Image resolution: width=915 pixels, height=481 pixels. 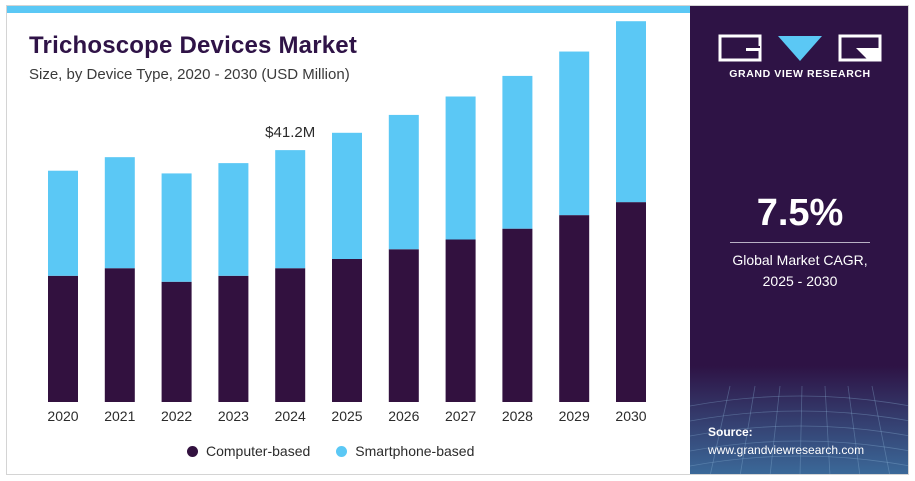 What do you see at coordinates (119, 213) in the screenshot?
I see `bar-smartphone-2021` at bounding box center [119, 213].